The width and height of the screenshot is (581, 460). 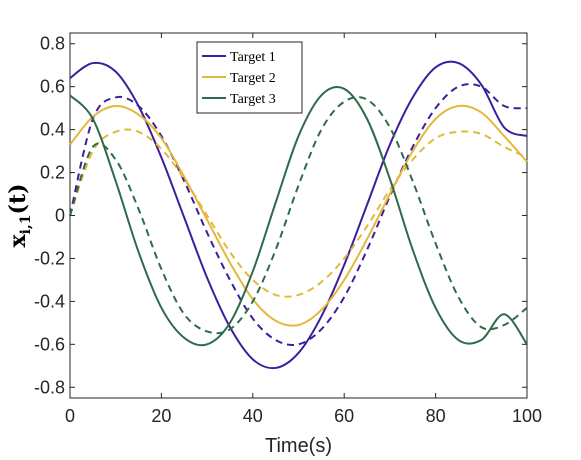 I want to click on y-tick-label: 0.4, so click(x=52, y=130).